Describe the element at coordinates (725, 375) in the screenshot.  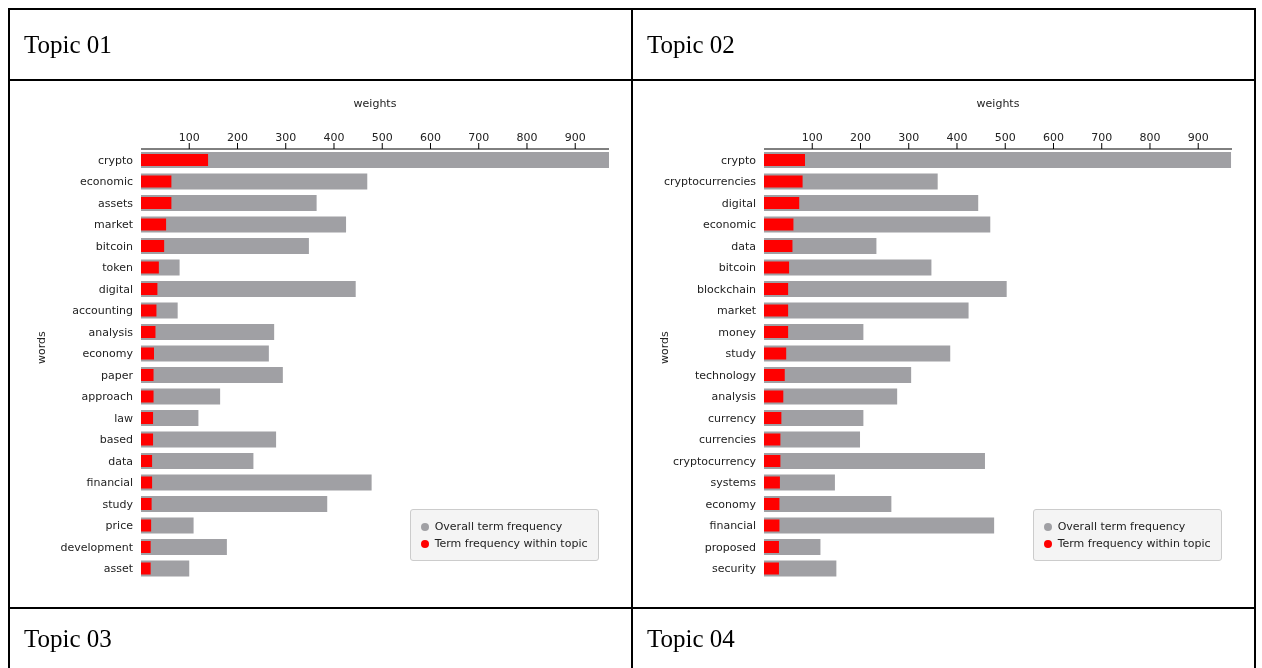
I see `y-tick-label: technology` at that location.